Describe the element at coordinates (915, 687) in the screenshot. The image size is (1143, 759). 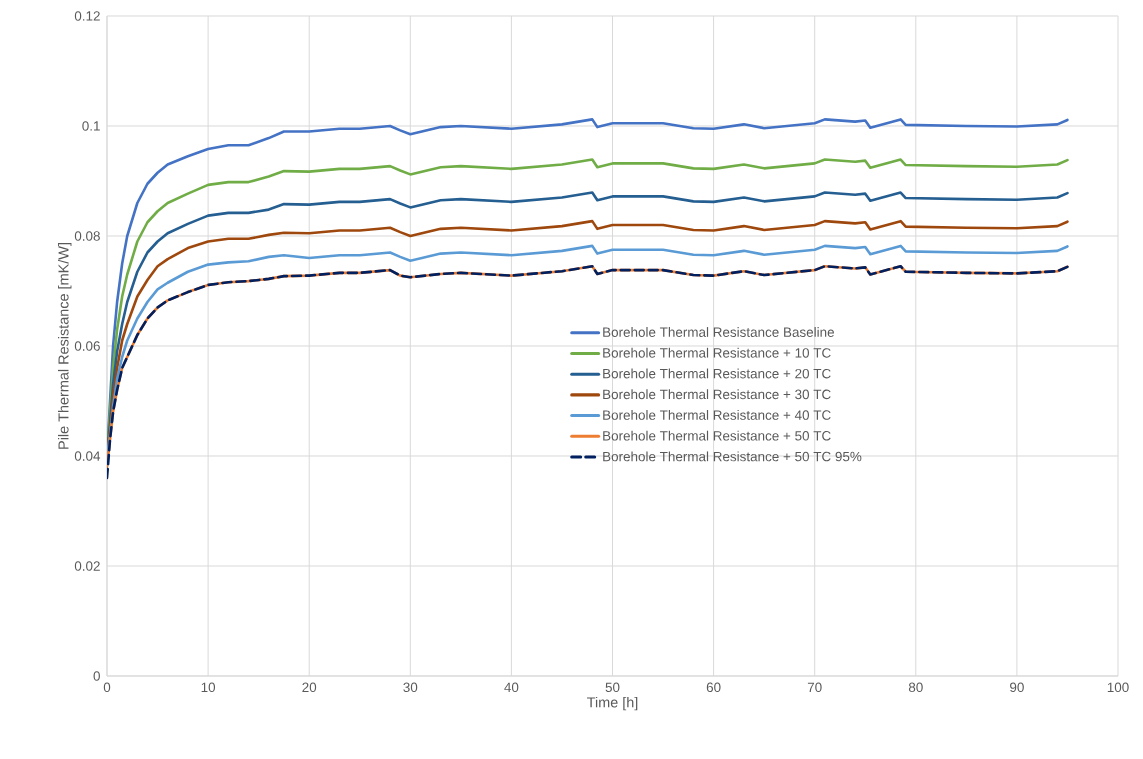
I see `x-tick-label: 80` at that location.